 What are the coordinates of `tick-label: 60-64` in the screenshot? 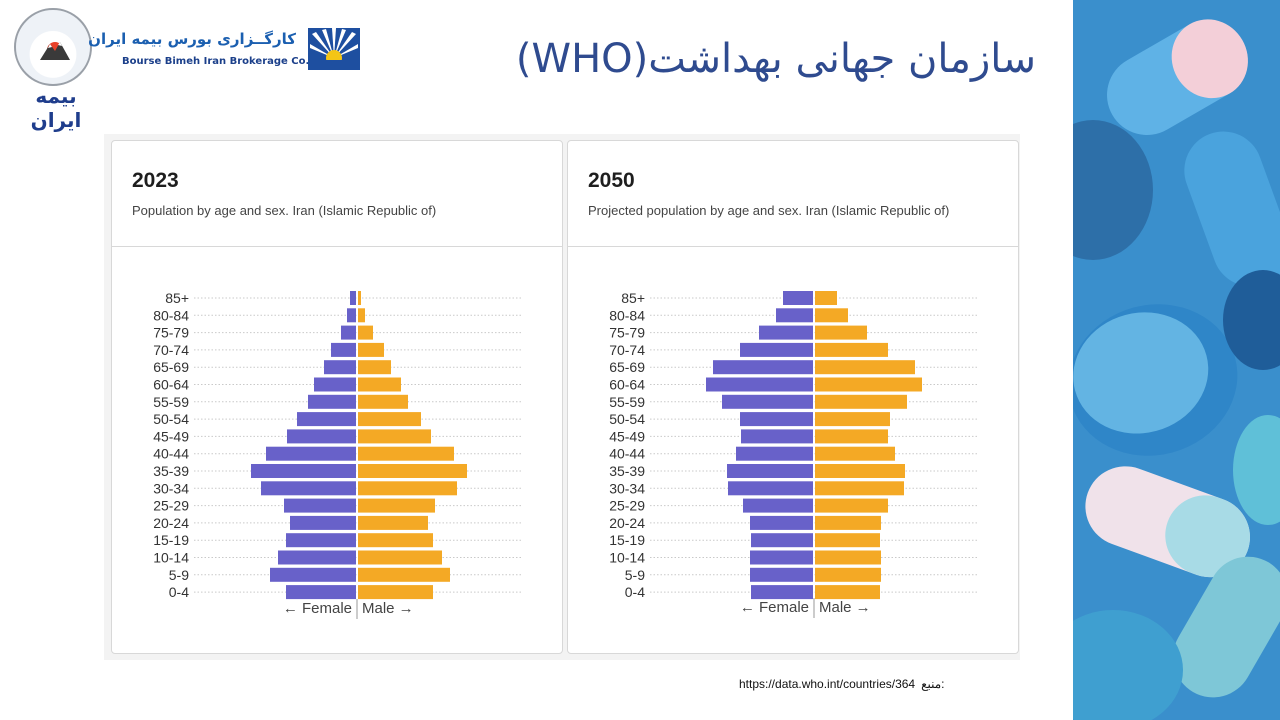 It's located at (171, 385).